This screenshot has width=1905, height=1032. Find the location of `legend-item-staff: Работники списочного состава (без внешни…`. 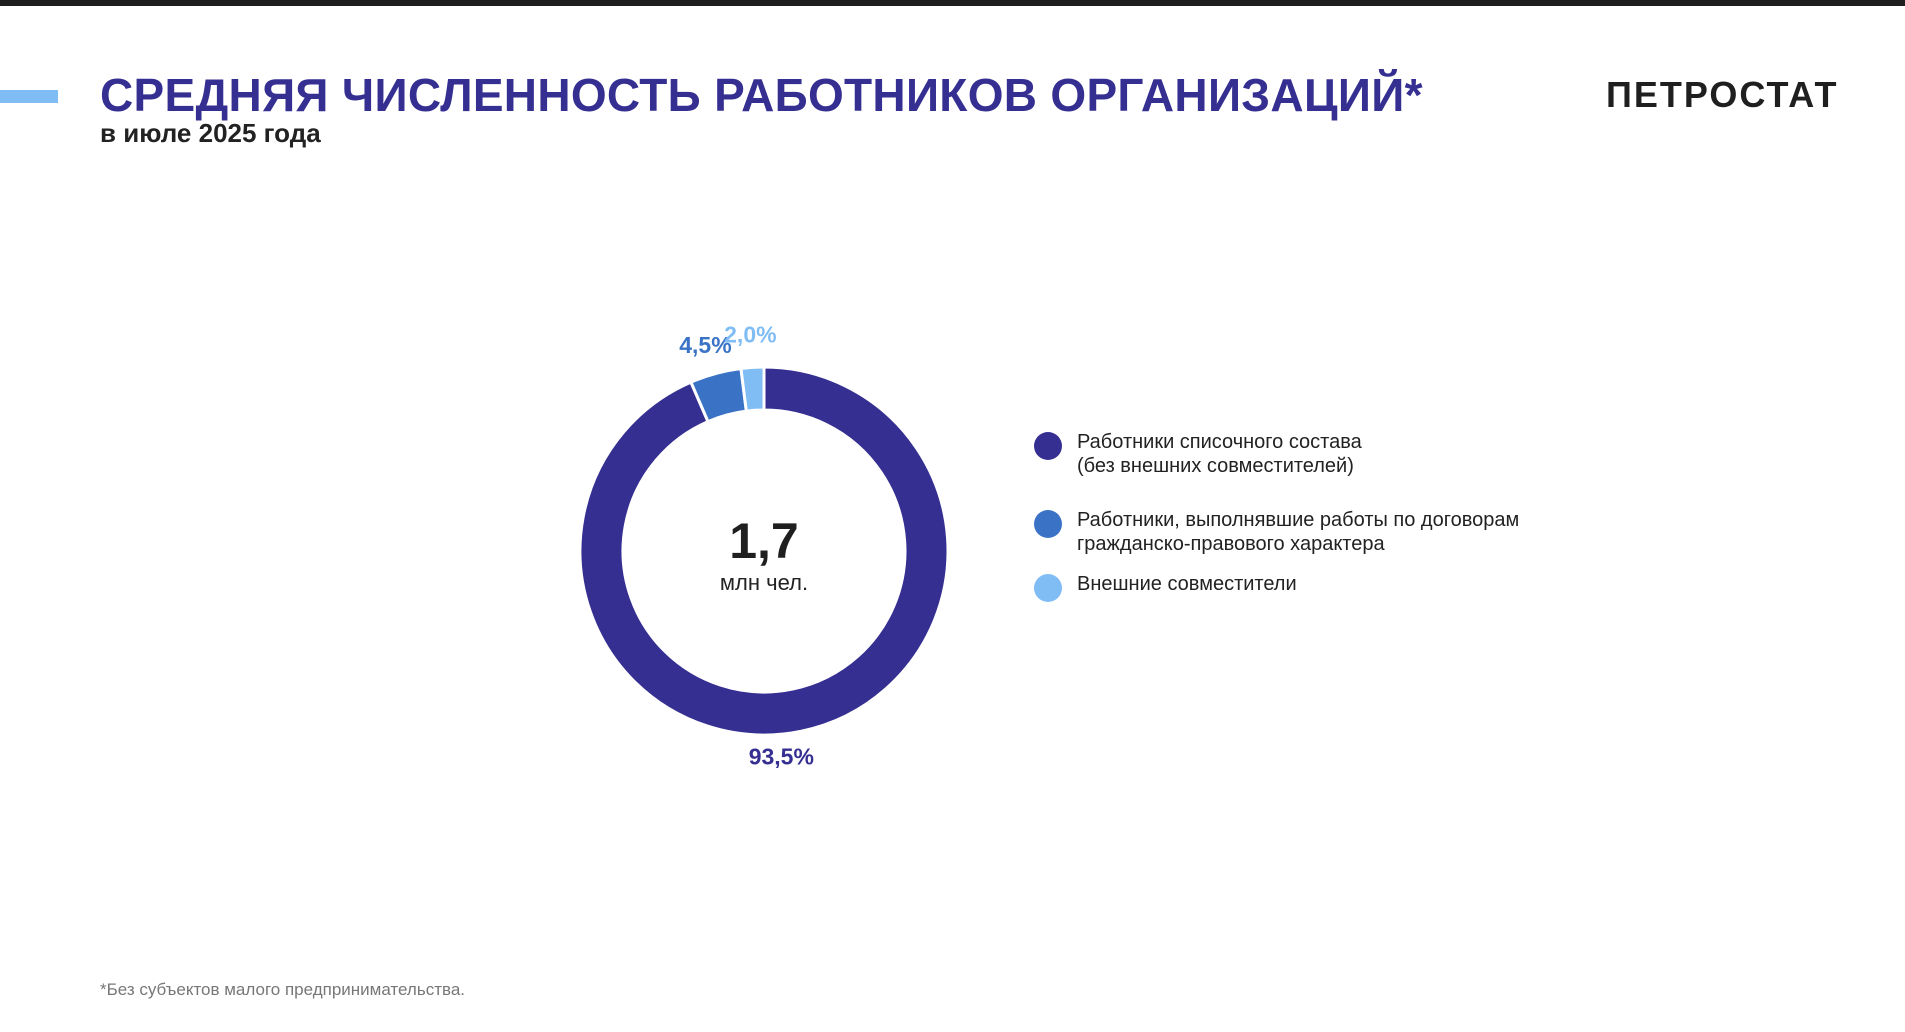

legend-item-staff: Работники списочного состава (без внешни… is located at coordinates (1314, 454).